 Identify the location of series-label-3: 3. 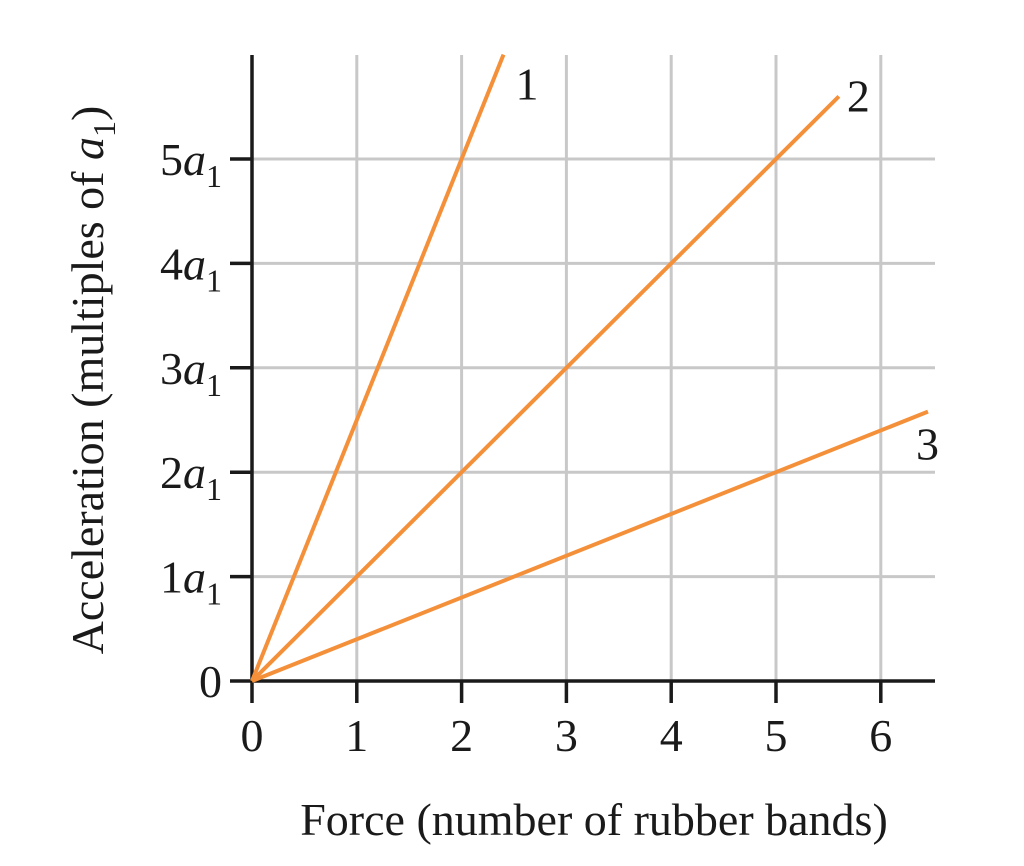
(927, 444).